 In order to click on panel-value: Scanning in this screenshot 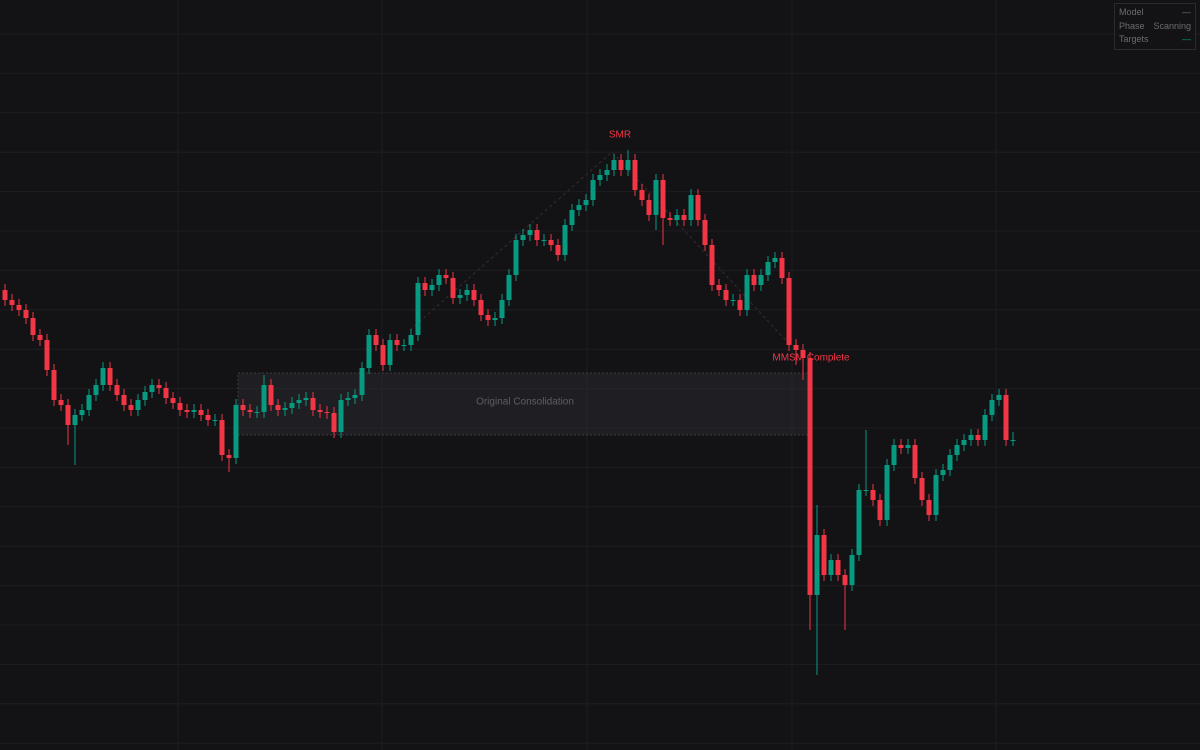, I will do `click(1172, 25)`.